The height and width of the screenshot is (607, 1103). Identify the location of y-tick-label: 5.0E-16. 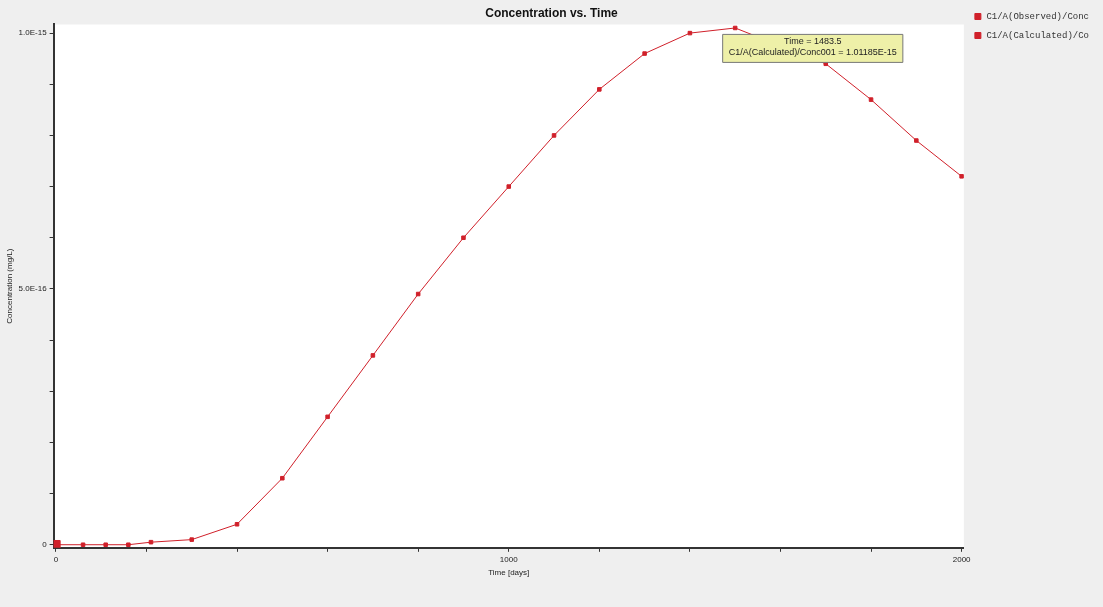
(33, 289).